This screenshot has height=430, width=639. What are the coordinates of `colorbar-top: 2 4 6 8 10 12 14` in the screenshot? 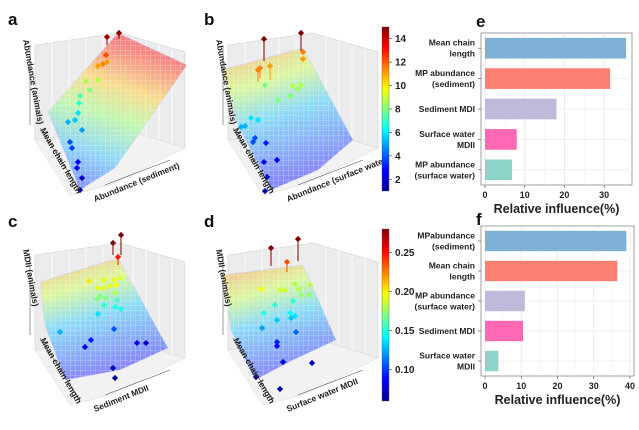 It's located at (394, 109).